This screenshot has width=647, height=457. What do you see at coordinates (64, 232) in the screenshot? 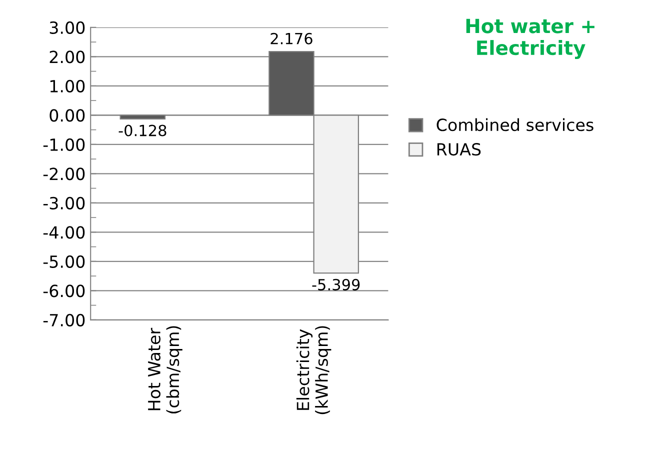
I see `y-tick-label: -4.00` at bounding box center [64, 232].